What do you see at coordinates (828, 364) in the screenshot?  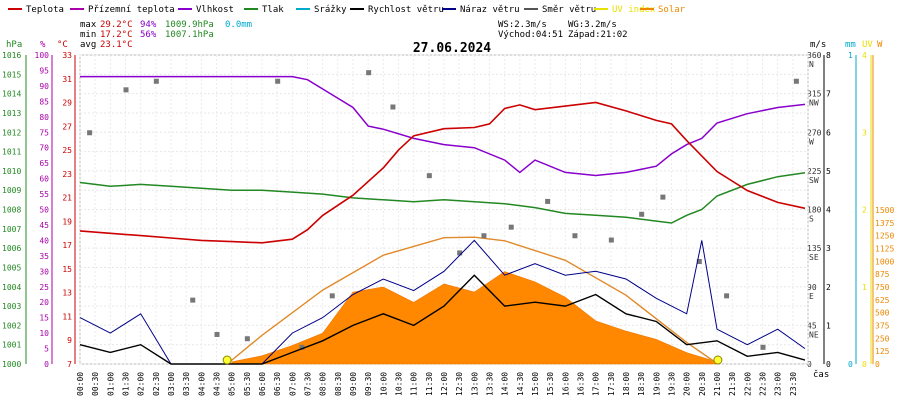 I see `tick-ms: 0` at bounding box center [828, 364].